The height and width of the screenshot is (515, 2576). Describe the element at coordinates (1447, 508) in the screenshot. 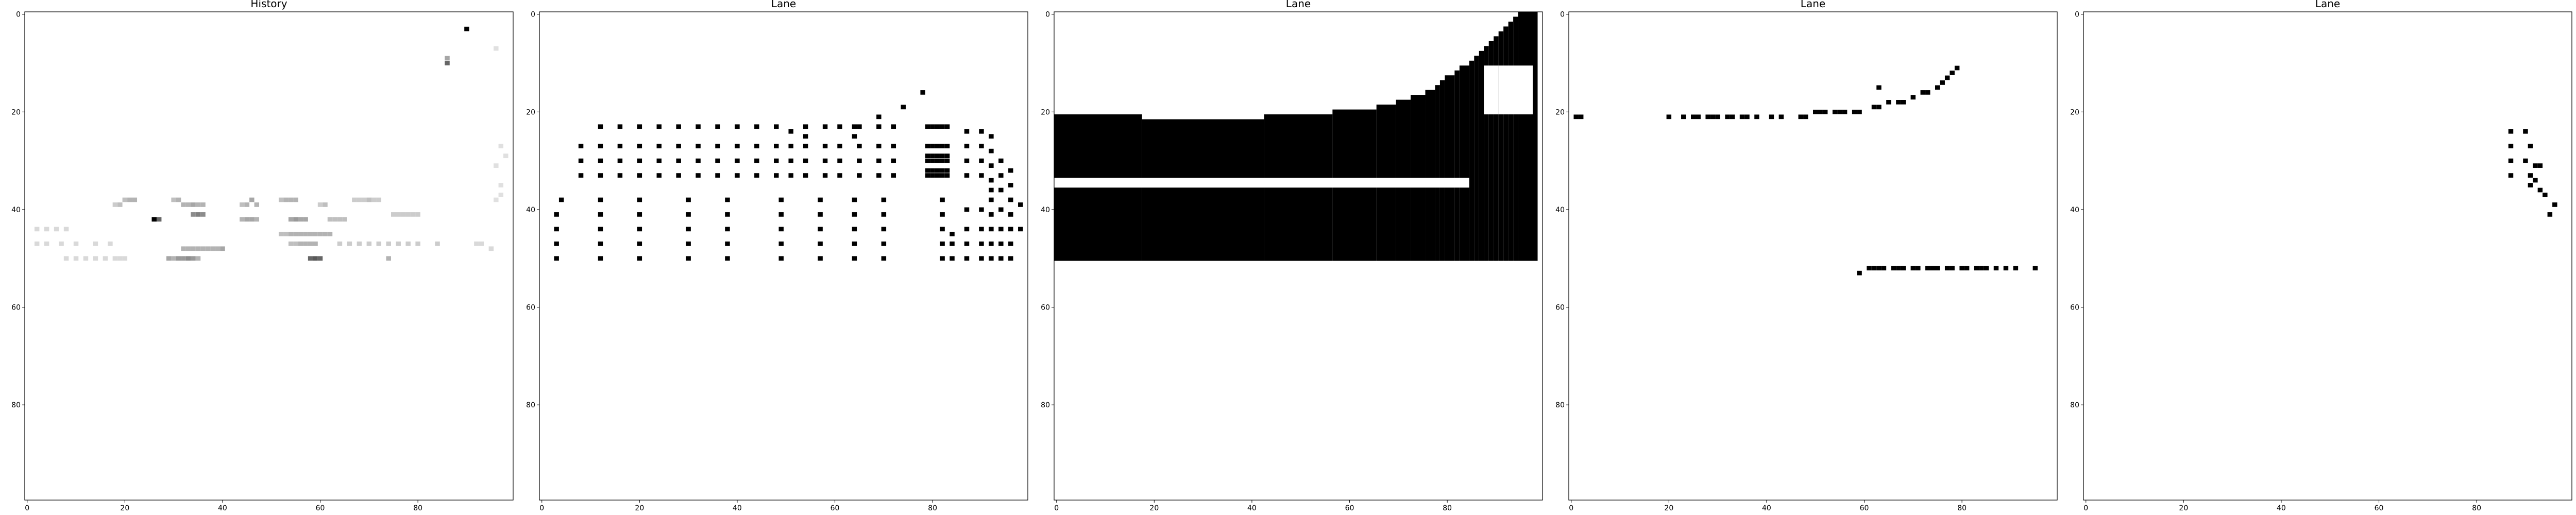

I see `x-tick-label: 80` at that location.